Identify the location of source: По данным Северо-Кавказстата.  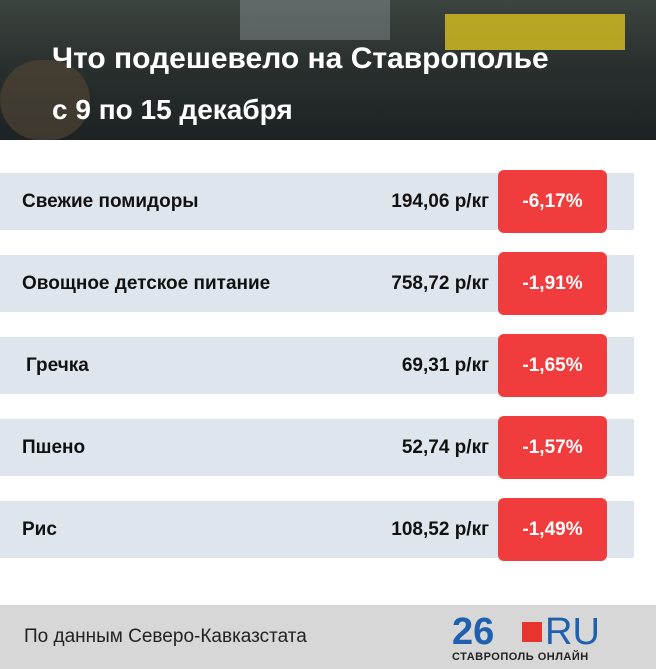
(165, 636).